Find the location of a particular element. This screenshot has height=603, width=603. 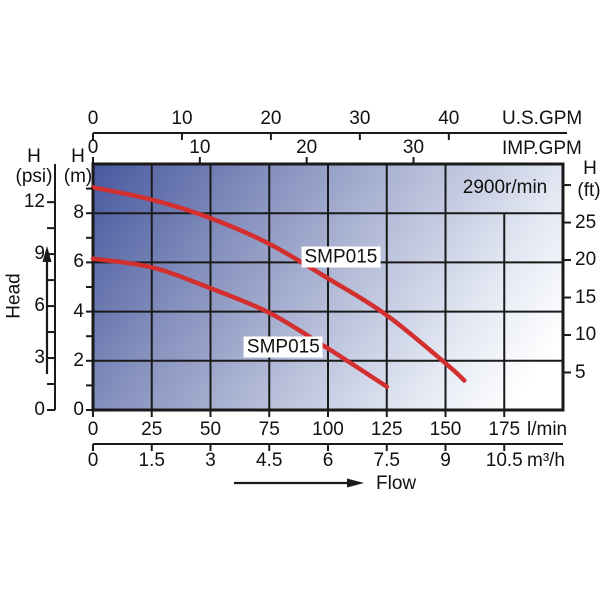

lmin-tick-label-0: 0 is located at coordinates (93, 429).